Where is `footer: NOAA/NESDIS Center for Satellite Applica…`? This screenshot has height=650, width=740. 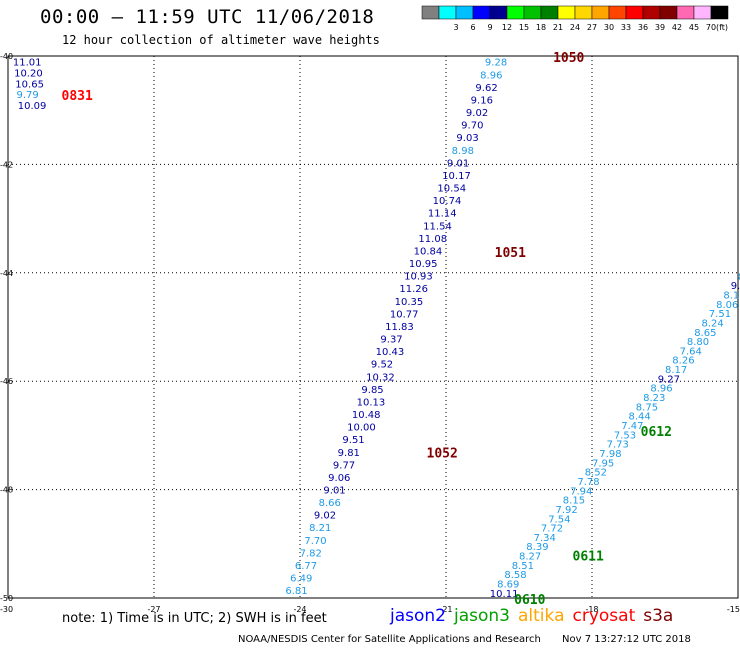
footer: NOAA/NESDIS Center for Satellite Applica… is located at coordinates (473, 639).